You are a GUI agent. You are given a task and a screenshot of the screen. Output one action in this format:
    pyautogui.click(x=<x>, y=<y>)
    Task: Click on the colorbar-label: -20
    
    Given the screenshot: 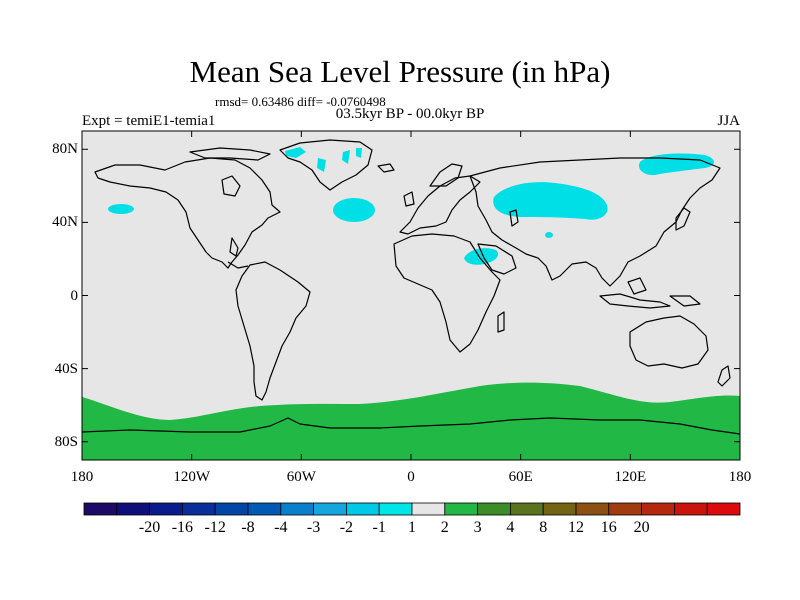 What is the action you would take?
    pyautogui.click(x=149, y=527)
    